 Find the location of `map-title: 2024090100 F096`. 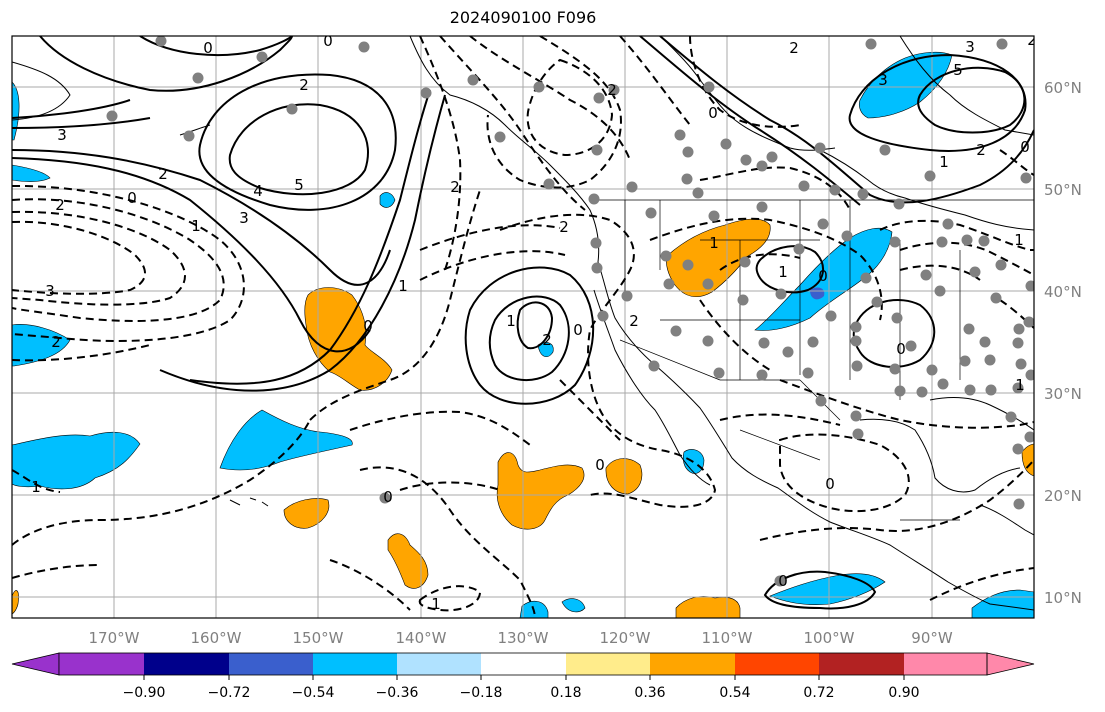

map-title: 2024090100 F096 is located at coordinates (523, 17).